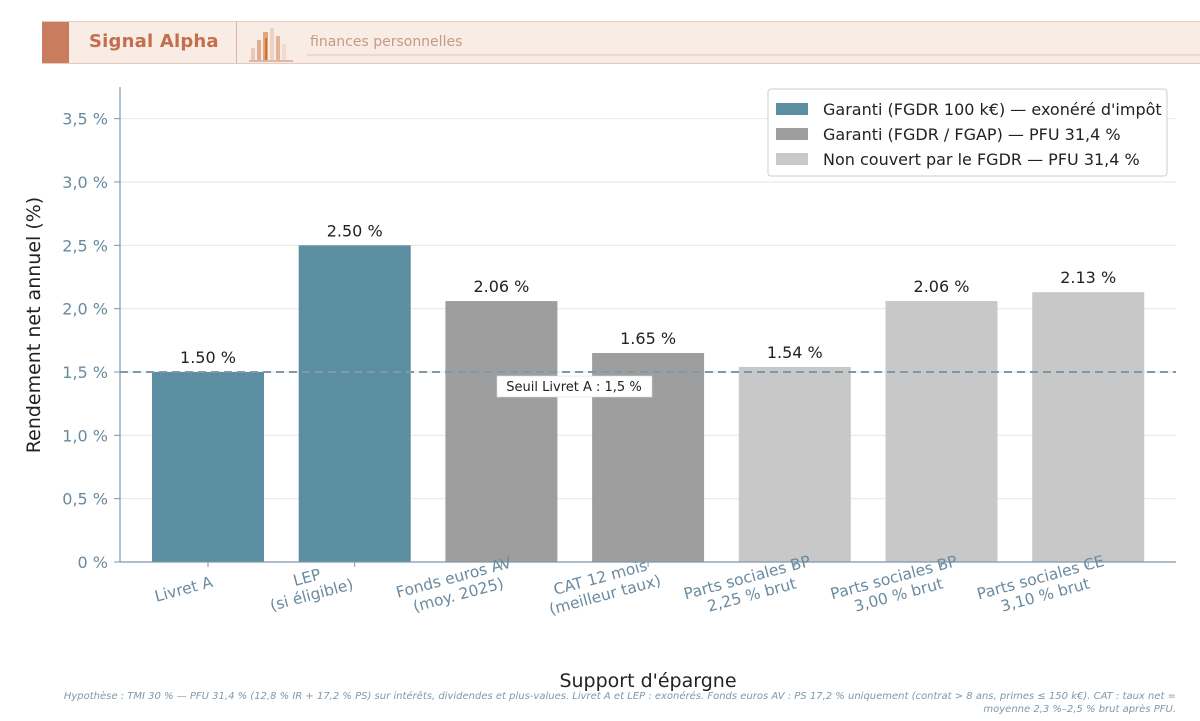 This screenshot has width=1200, height=721. I want to click on x-tick-label: LEP(si éligible), so click(309, 586).